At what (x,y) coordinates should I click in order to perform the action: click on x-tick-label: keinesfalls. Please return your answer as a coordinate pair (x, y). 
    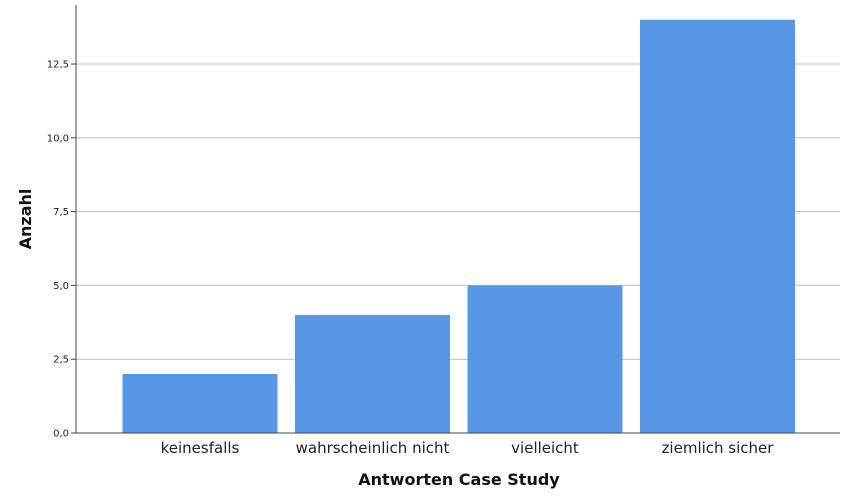
    Looking at the image, I should click on (200, 448).